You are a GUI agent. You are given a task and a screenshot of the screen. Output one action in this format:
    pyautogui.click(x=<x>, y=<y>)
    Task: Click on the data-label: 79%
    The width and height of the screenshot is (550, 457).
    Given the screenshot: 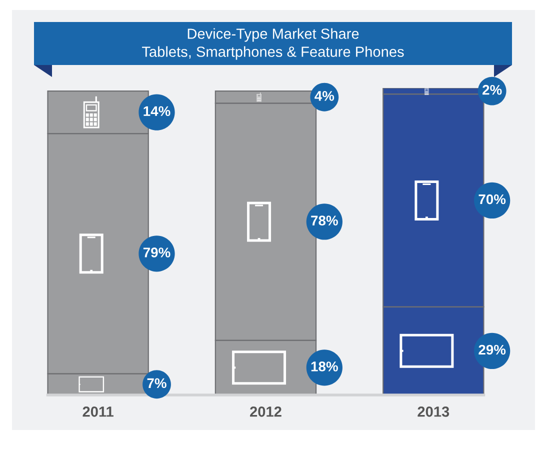 What is the action you would take?
    pyautogui.click(x=156, y=253)
    